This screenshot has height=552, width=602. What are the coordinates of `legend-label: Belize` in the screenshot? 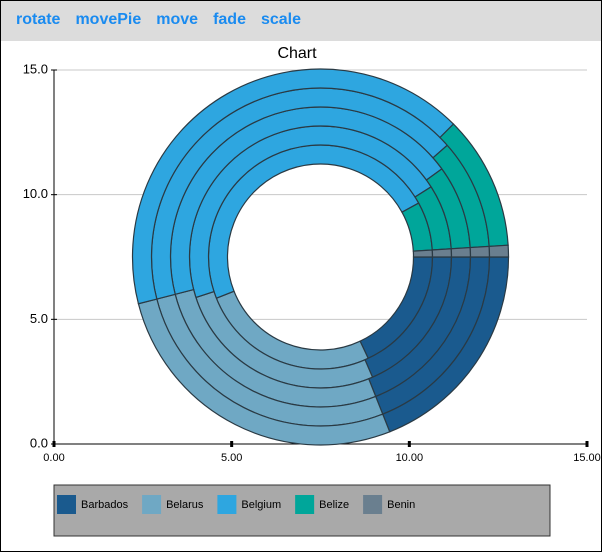 It's located at (334, 505).